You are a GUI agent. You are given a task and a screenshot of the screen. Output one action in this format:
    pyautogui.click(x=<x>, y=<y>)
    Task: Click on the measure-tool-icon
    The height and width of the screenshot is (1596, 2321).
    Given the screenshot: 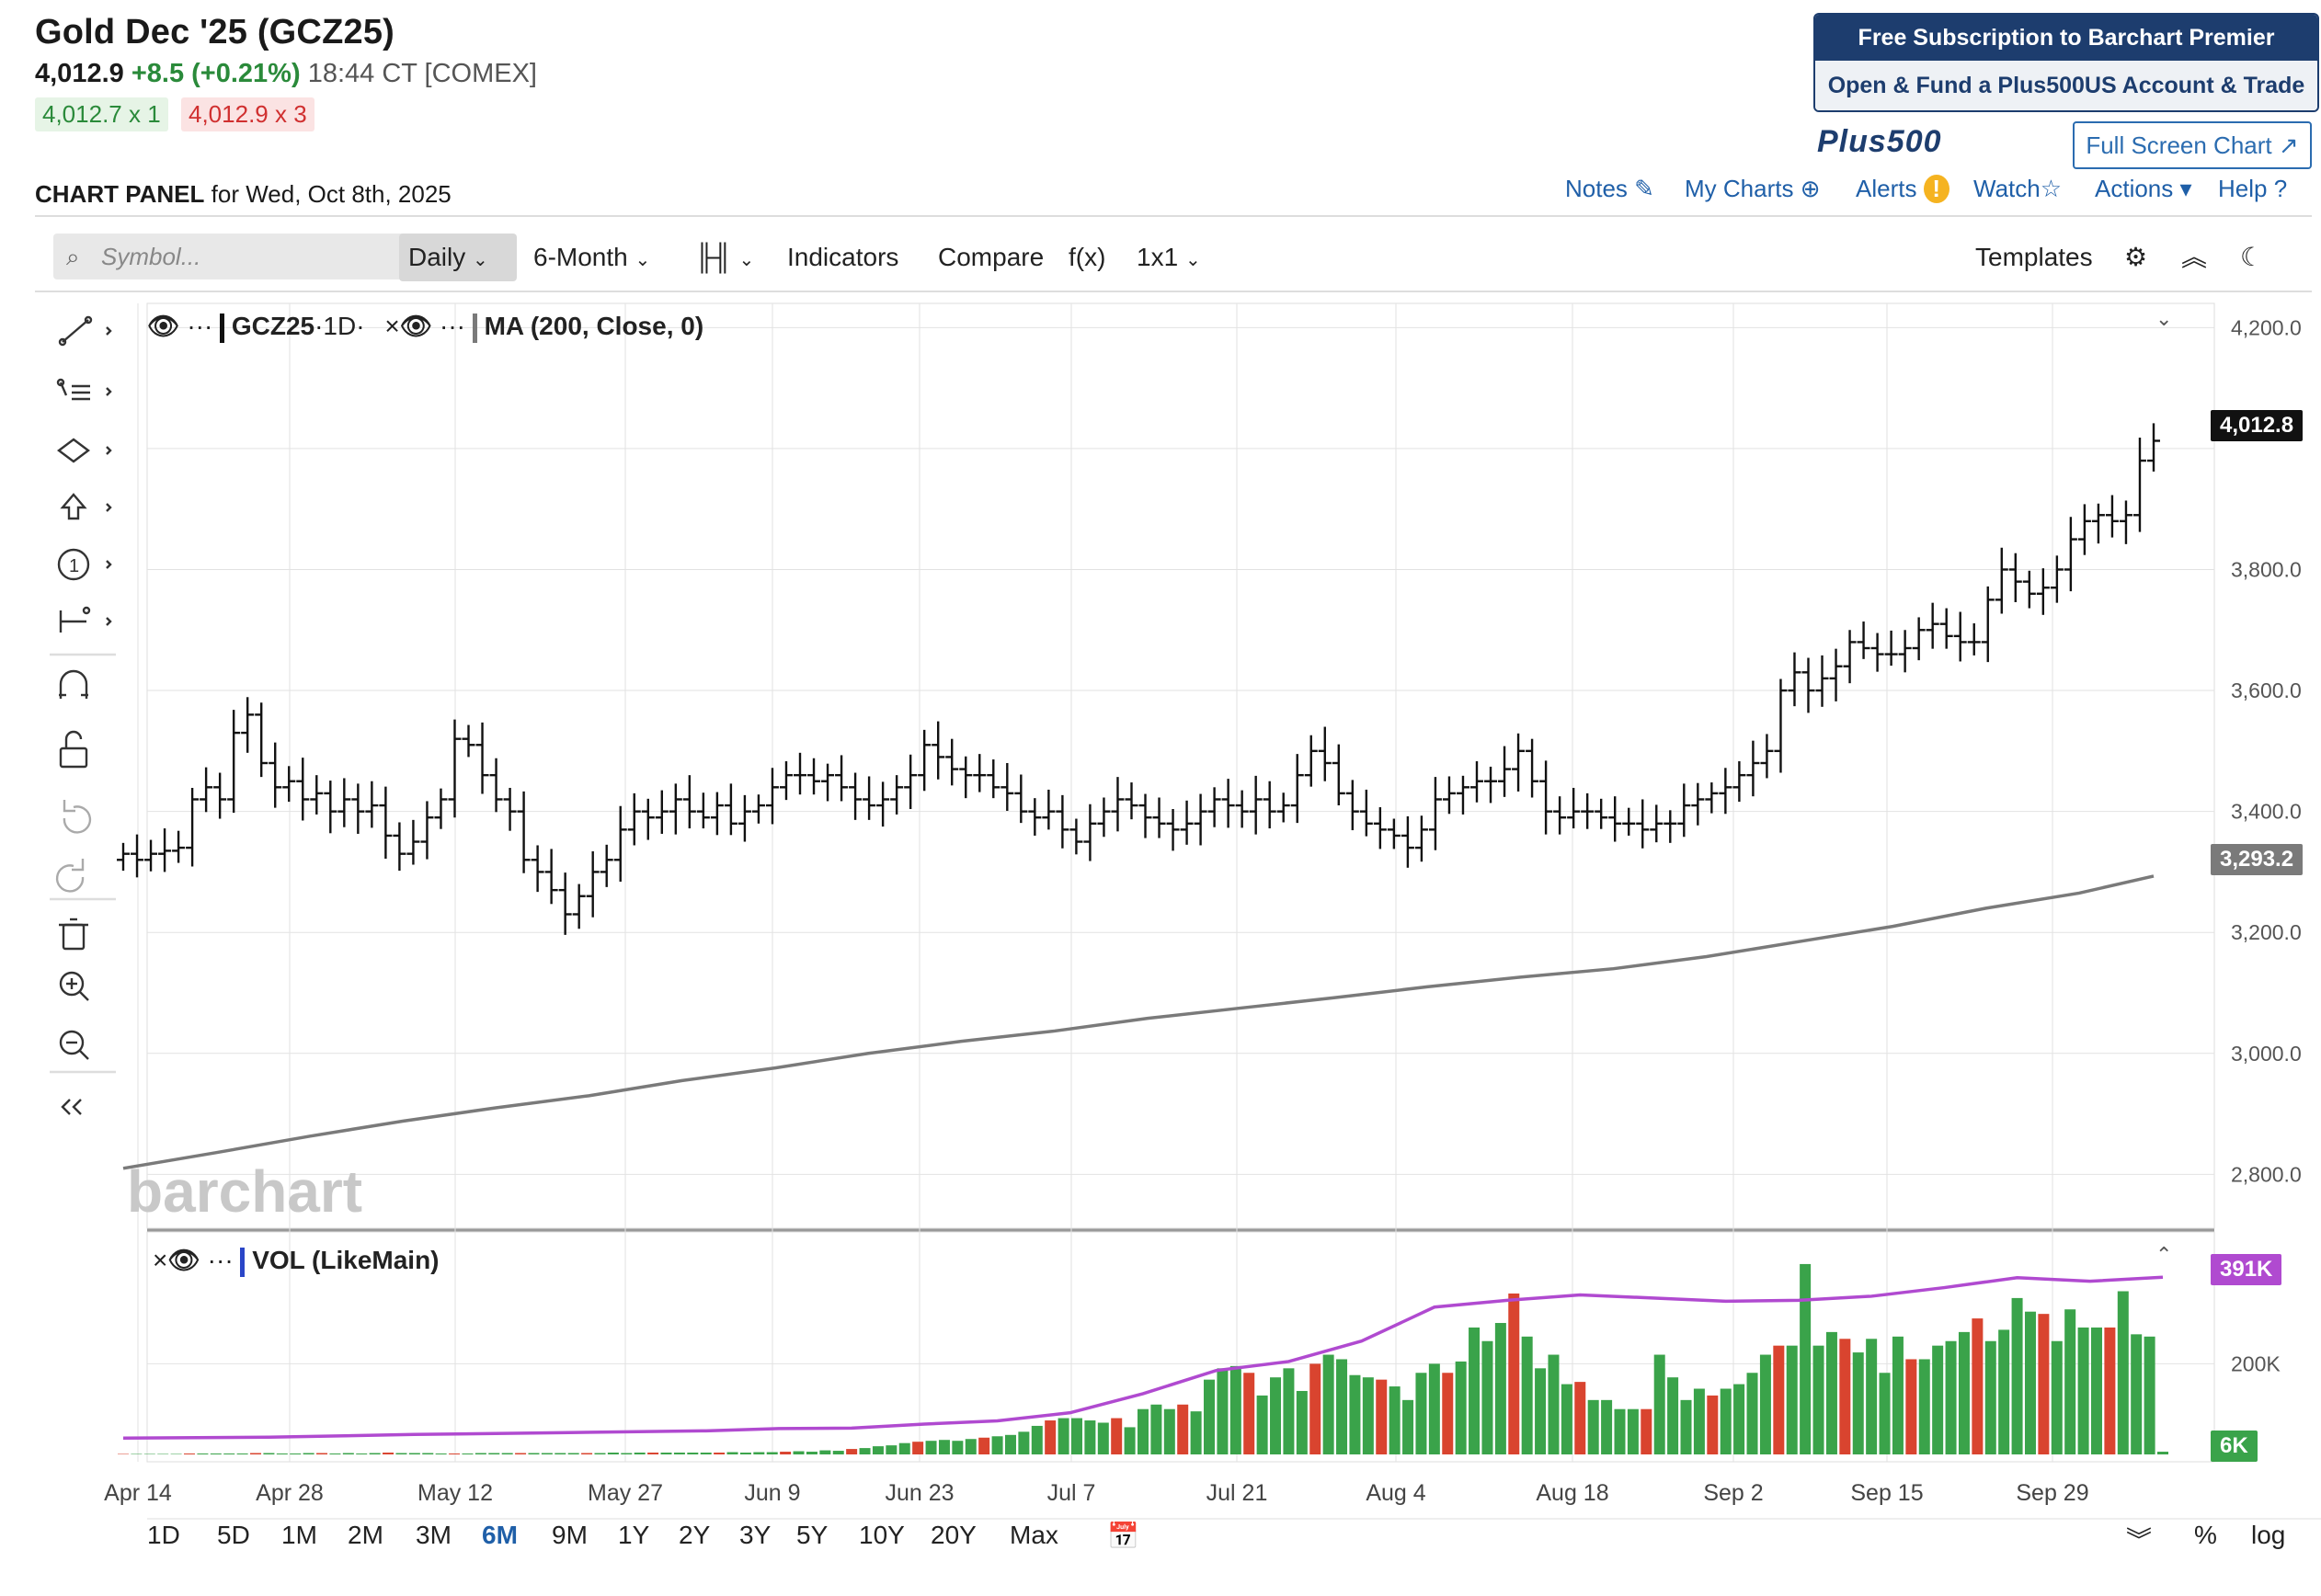 What is the action you would take?
    pyautogui.click(x=85, y=619)
    